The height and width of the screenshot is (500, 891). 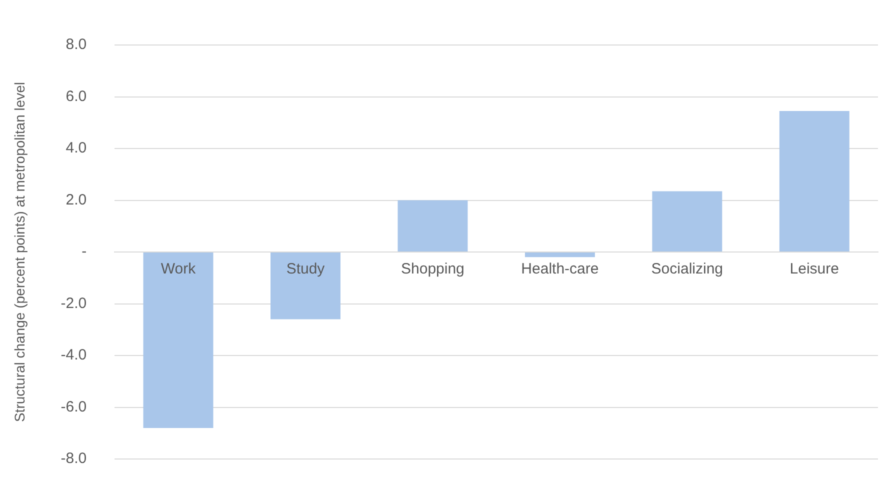 I want to click on x-tick-label: Health-care, so click(x=560, y=269).